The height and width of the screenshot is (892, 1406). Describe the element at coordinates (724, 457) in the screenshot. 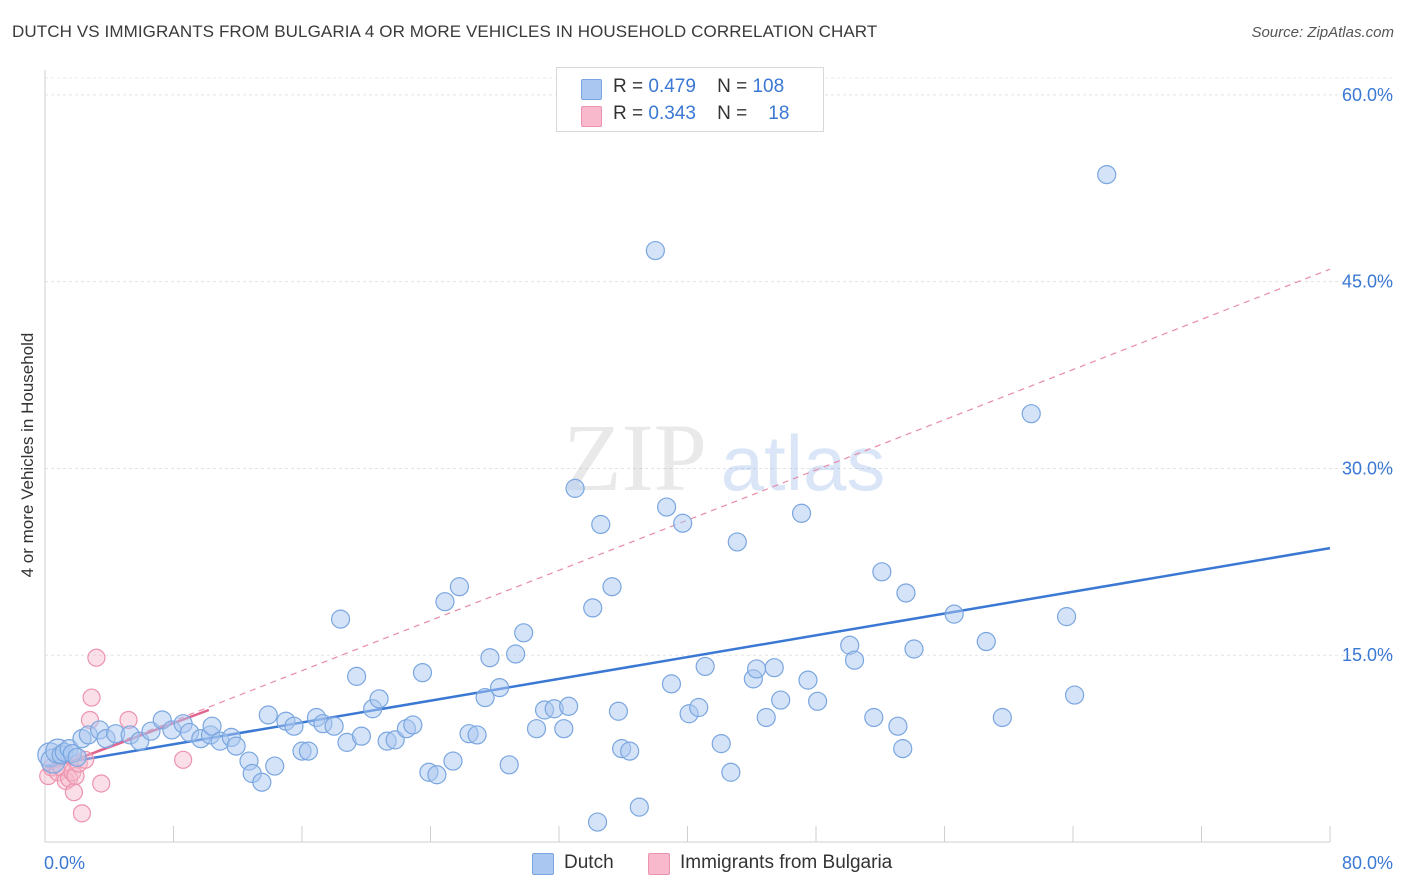

I see `watermark: ZIP atlas` at that location.